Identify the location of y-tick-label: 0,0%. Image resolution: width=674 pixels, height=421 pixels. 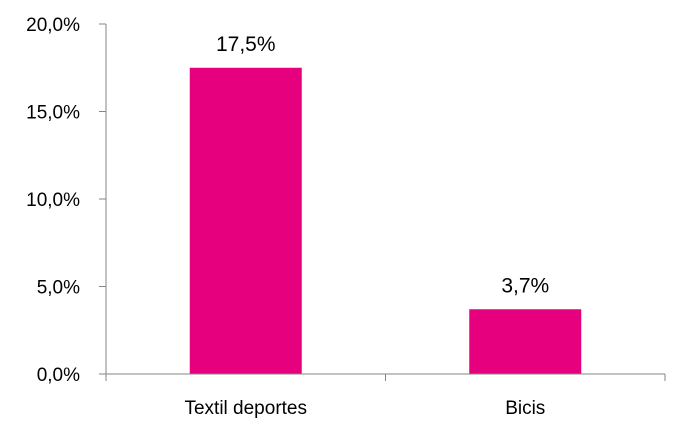
(58, 375).